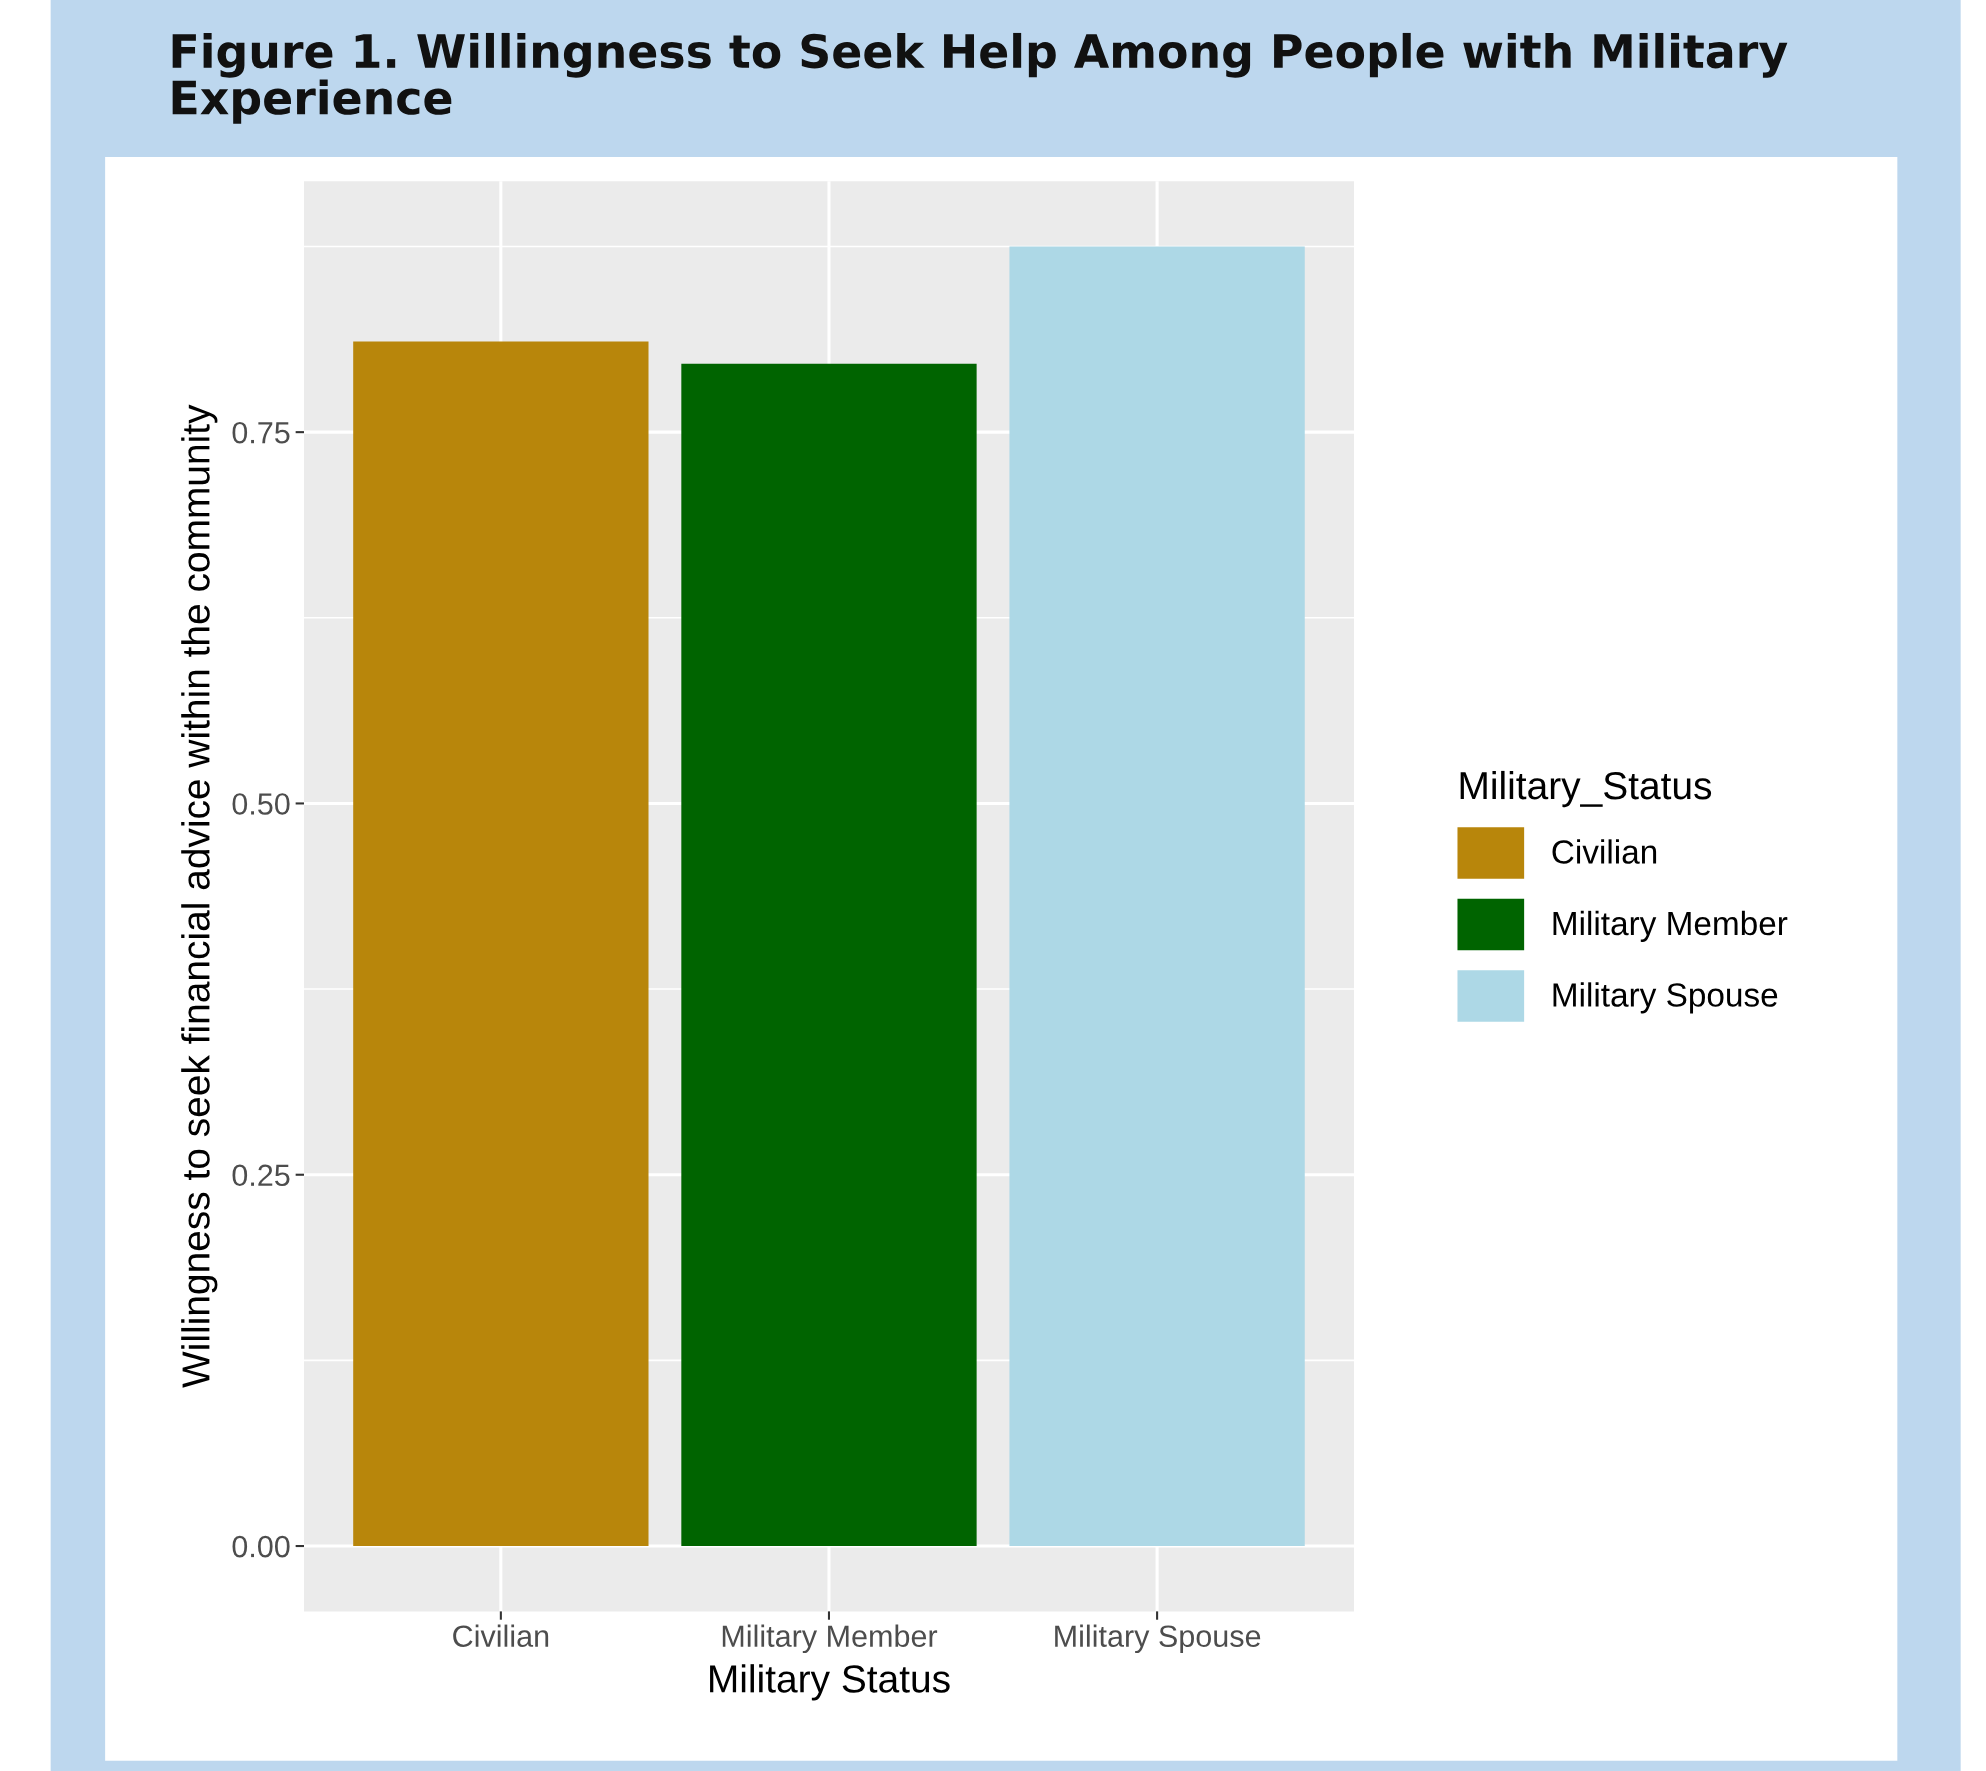  Describe the element at coordinates (1665, 998) in the screenshot. I see `legend-label: Military Spouse` at that location.